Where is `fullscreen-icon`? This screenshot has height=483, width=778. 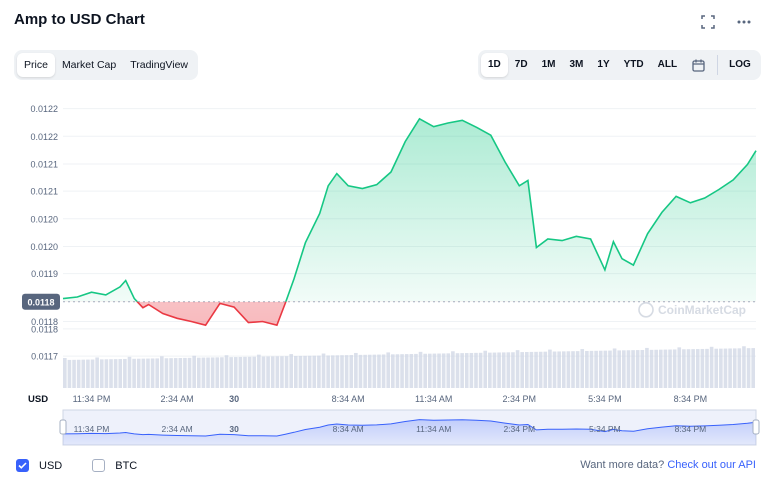 fullscreen-icon is located at coordinates (708, 22).